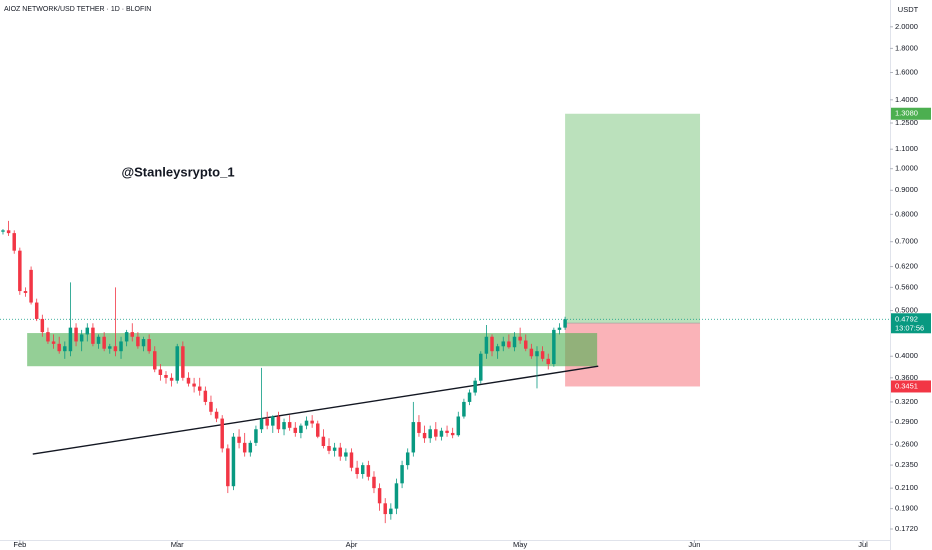 Image resolution: width=932 pixels, height=550 pixels. I want to click on y-tick-label: 0.1900, so click(906, 508).